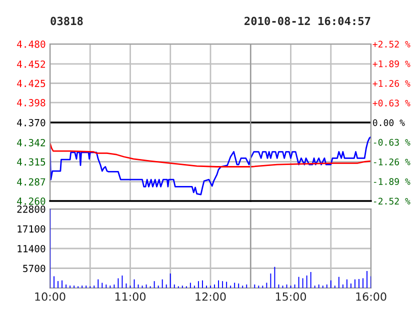  What do you see at coordinates (31, 44) in the screenshot?
I see `y-tick-label: 4.480` at bounding box center [31, 44].